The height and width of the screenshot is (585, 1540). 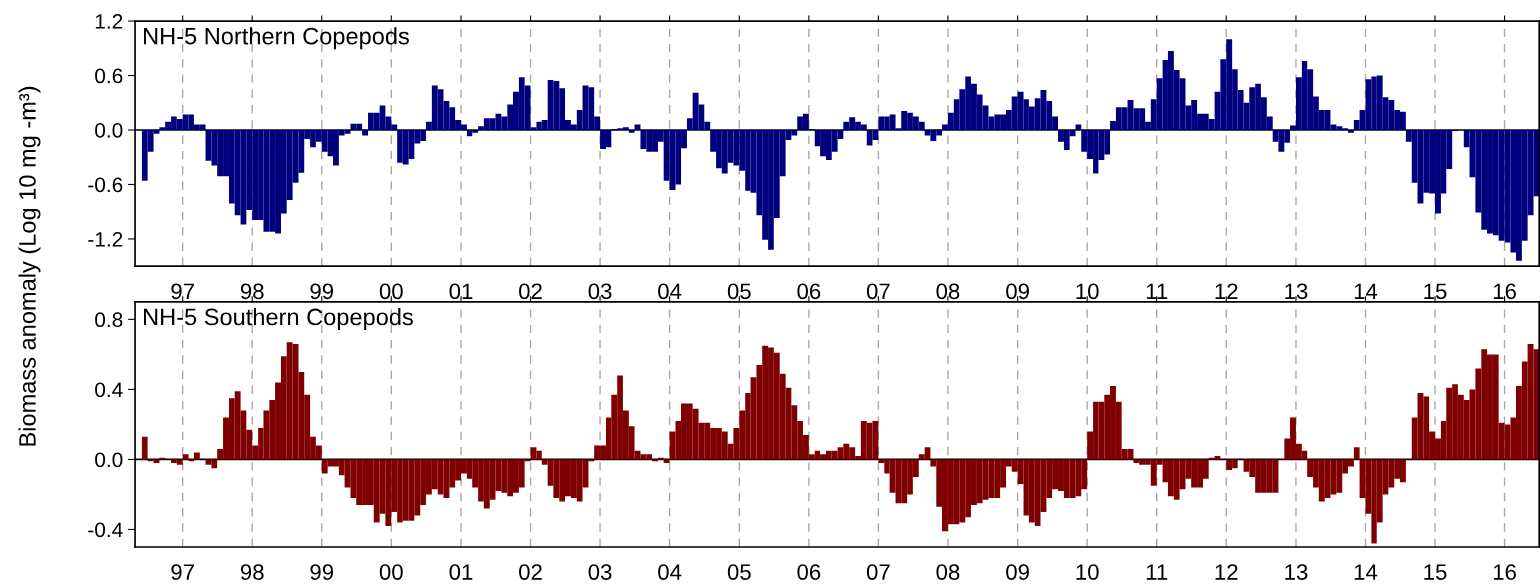 I want to click on chart-title: NH-5 Northern Copepods, so click(x=276, y=38).